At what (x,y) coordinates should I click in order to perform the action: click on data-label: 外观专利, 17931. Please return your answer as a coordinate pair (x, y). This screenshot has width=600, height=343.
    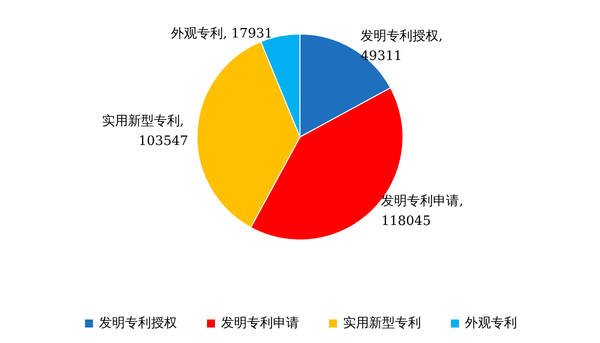
    Looking at the image, I should click on (222, 34).